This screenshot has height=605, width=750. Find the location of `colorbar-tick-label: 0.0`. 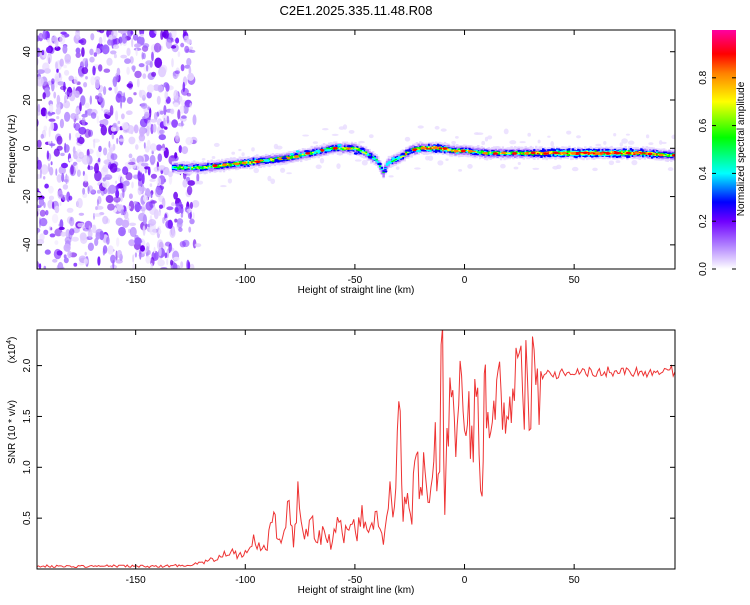

colorbar-tick-label: 0.0 is located at coordinates (703, 269).